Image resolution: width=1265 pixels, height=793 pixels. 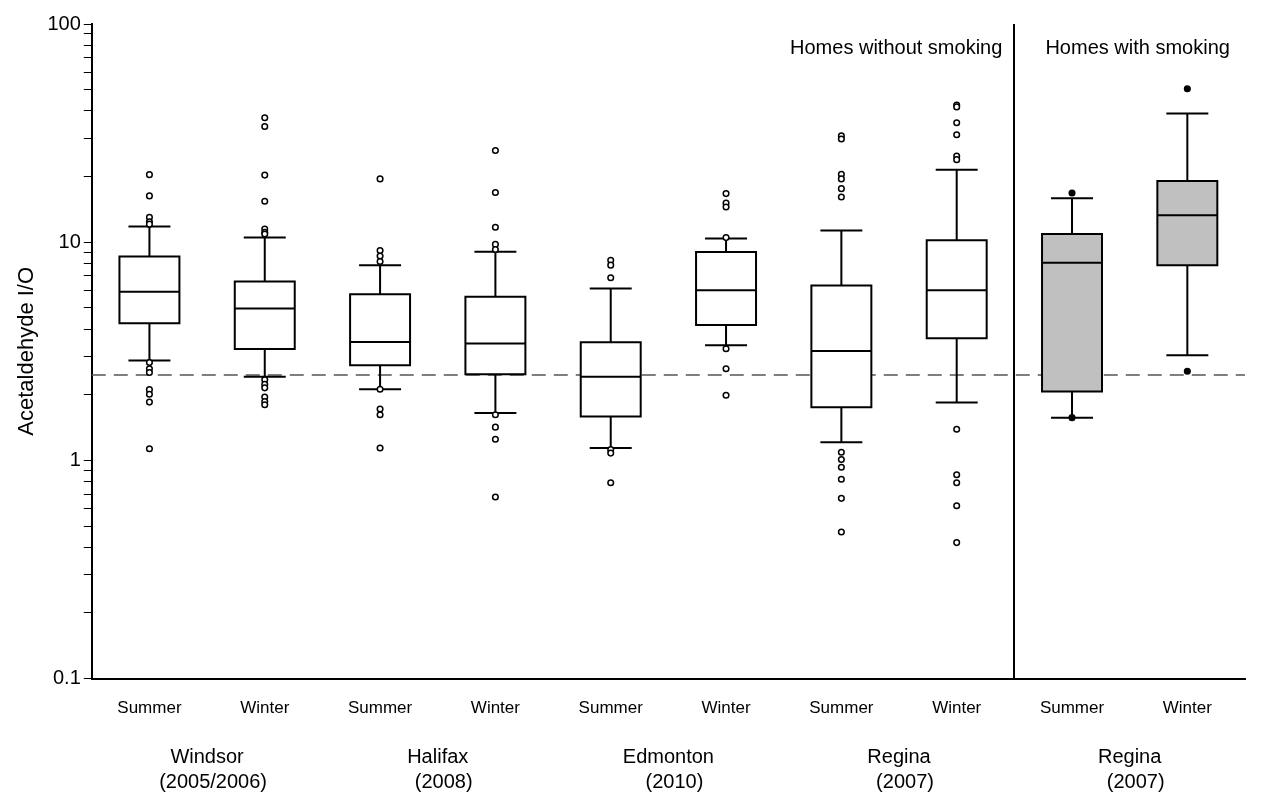 What do you see at coordinates (69, 240) in the screenshot?
I see `y-tick-label: 10` at bounding box center [69, 240].